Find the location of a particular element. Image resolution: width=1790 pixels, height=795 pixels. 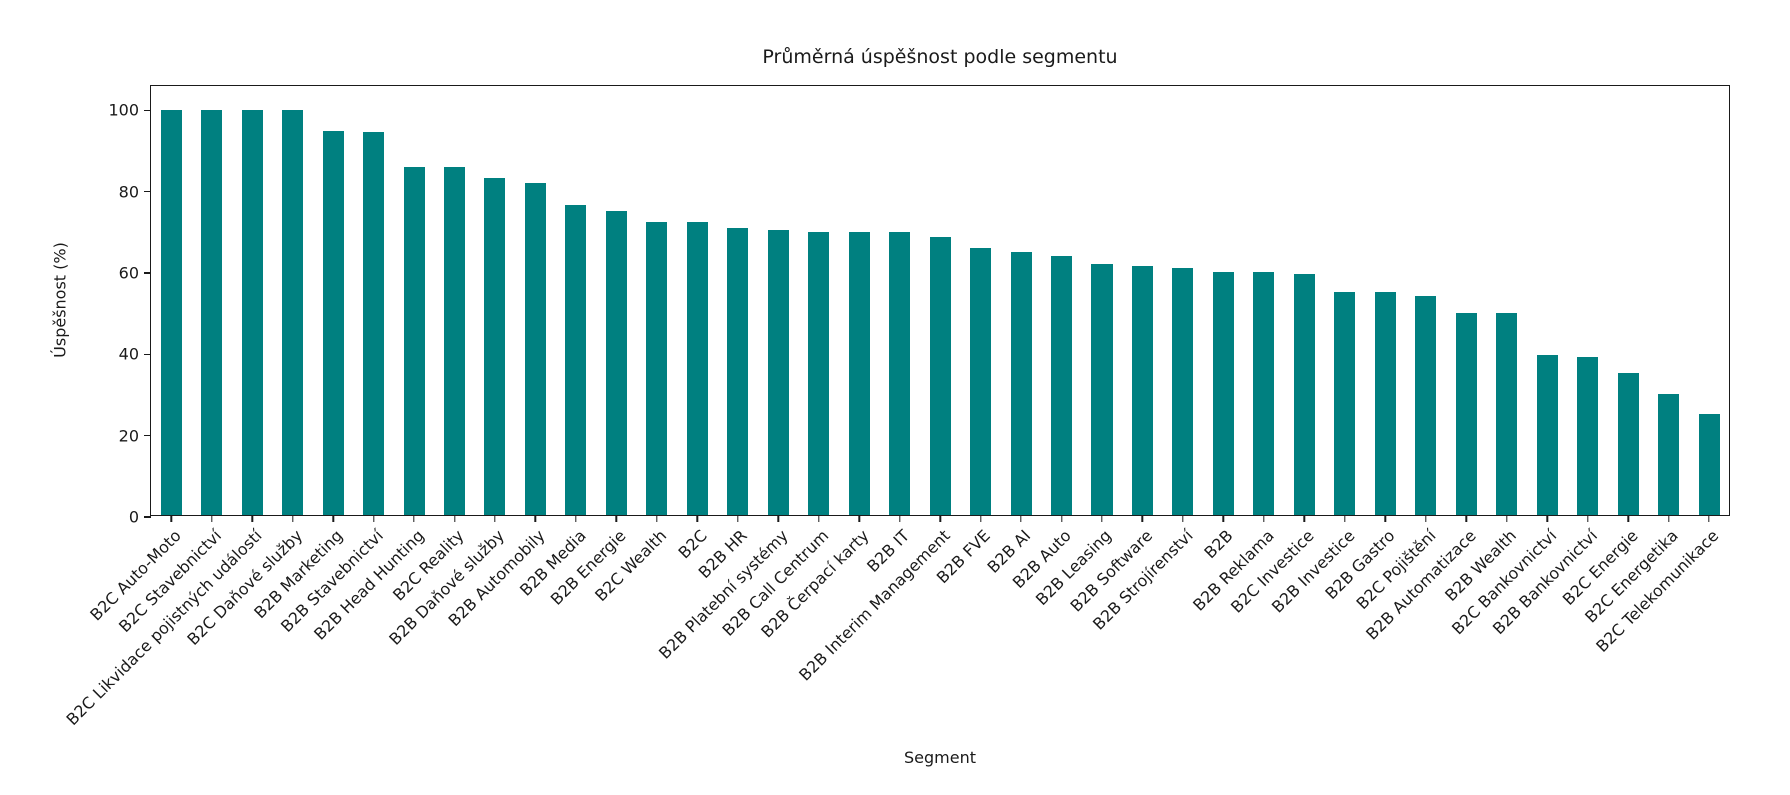

x-tick-label: B2B is located at coordinates (1218, 544).